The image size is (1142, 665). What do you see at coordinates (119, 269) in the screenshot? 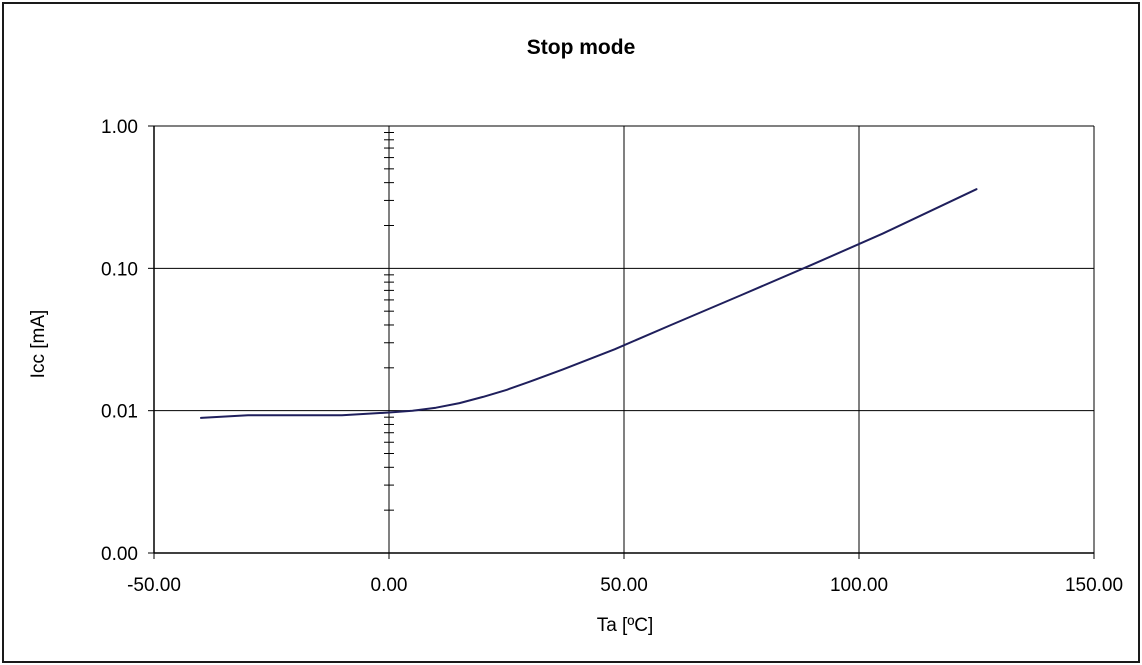
I see `y-tick-label: 0.10` at bounding box center [119, 269].